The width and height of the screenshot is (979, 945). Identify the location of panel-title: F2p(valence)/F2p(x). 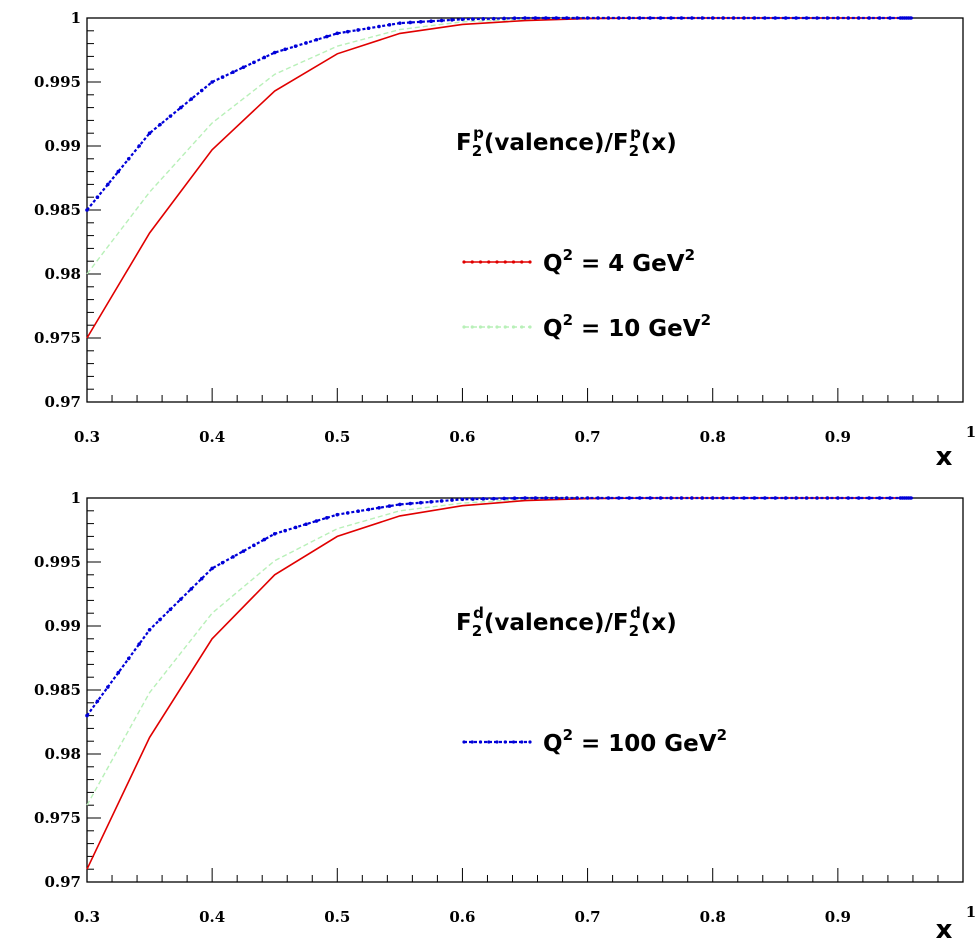
(566, 142).